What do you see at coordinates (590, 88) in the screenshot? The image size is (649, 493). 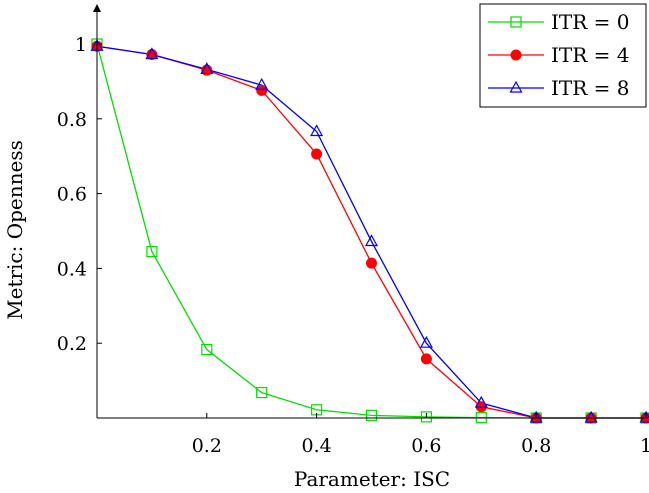 I see `legend-label-2: ITR = 8` at bounding box center [590, 88].